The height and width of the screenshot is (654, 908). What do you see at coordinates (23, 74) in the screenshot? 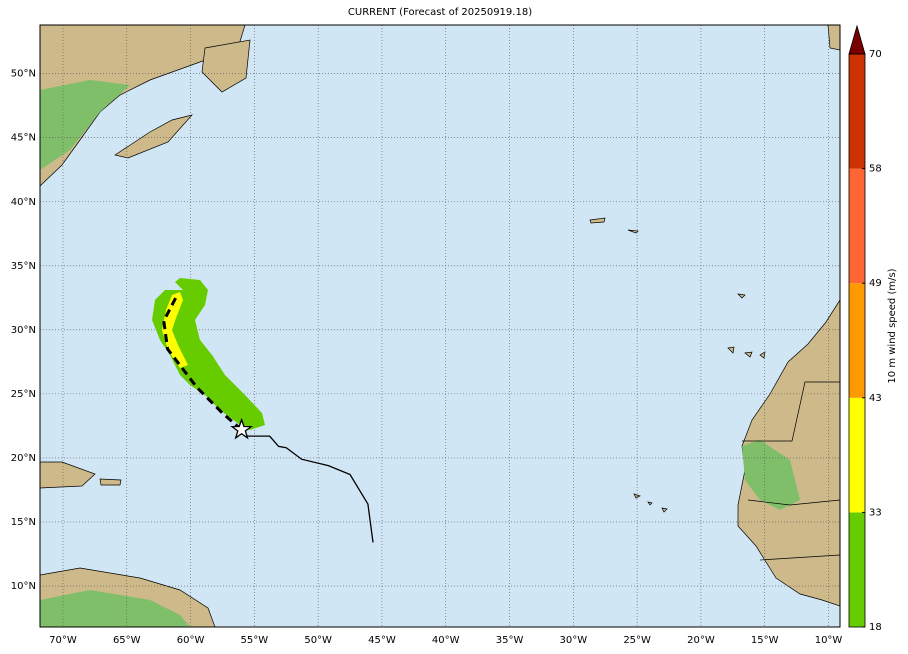
I see `y-tick-label: 50°N` at bounding box center [23, 74].